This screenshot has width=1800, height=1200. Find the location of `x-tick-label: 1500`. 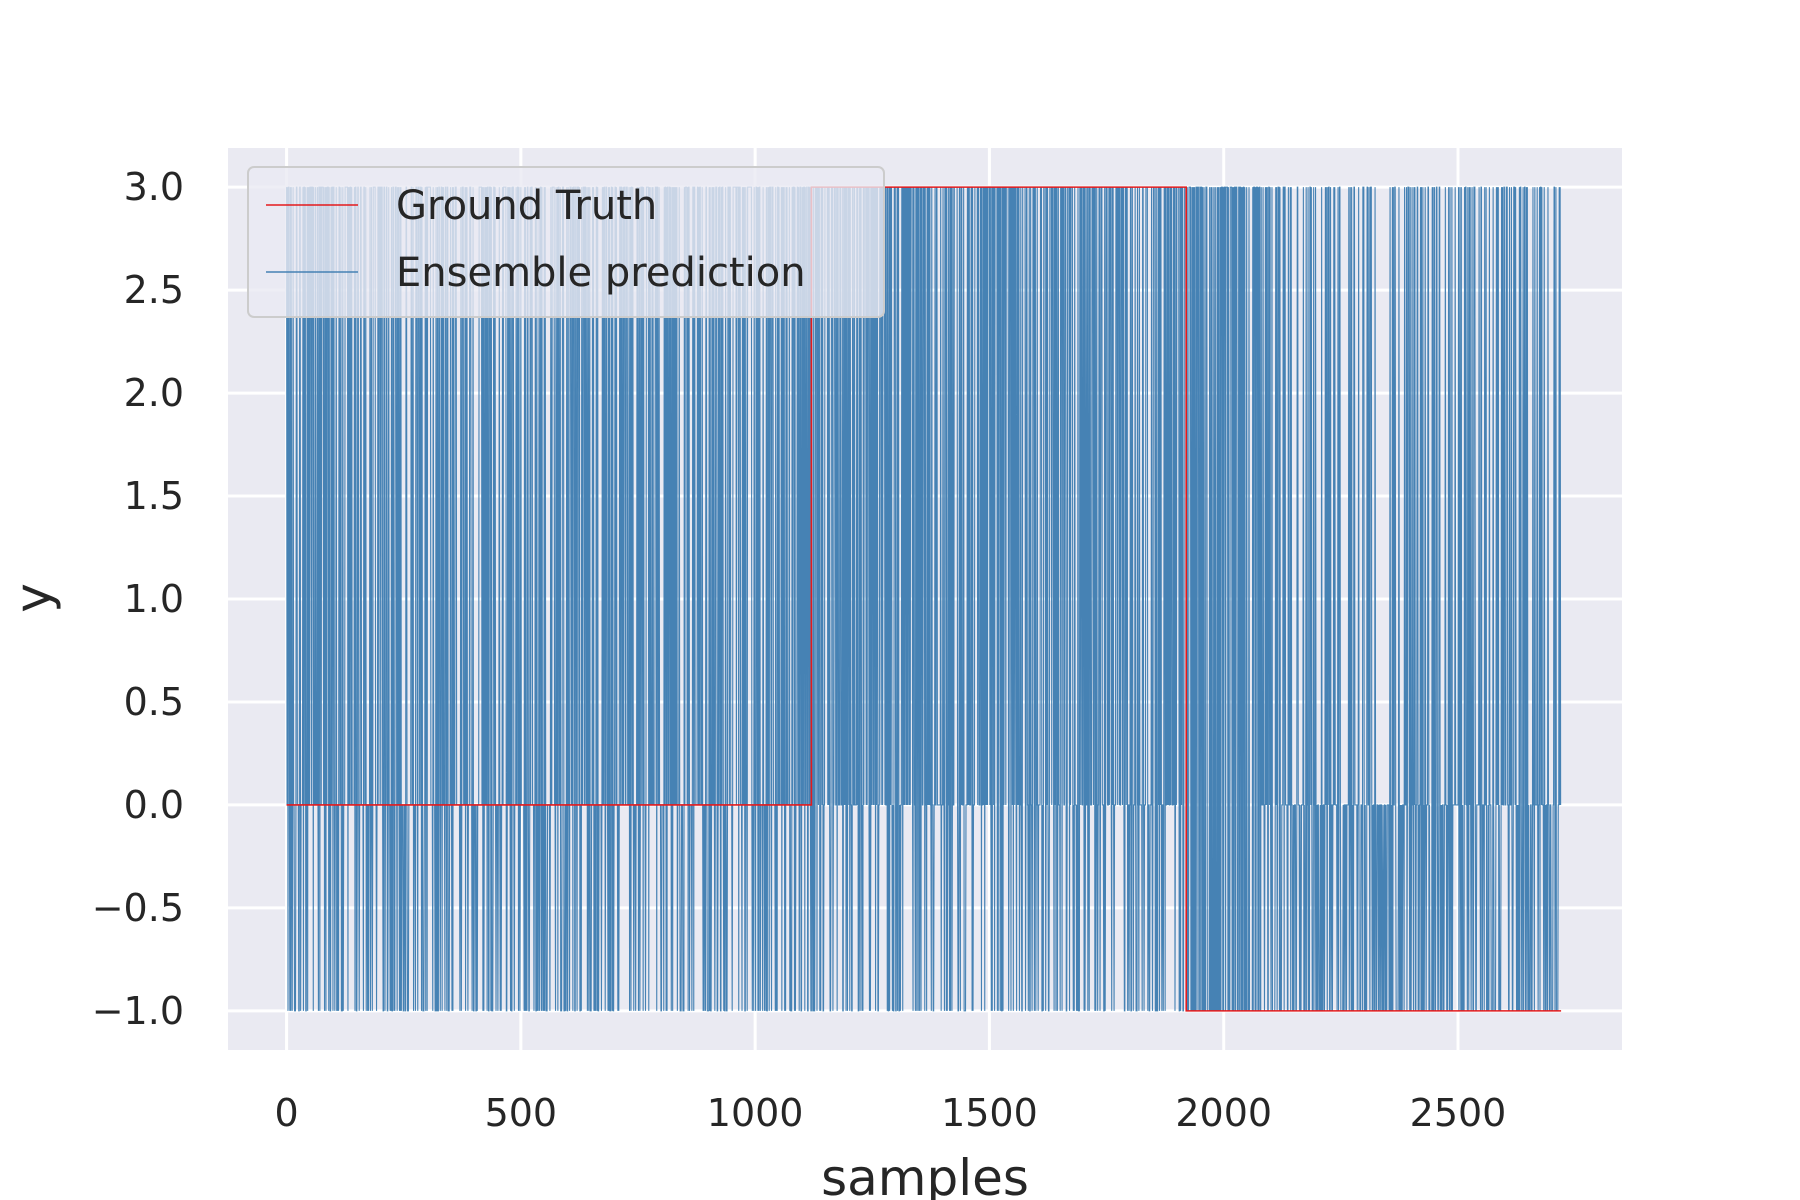

x-tick-label: 1500 is located at coordinates (989, 1113).